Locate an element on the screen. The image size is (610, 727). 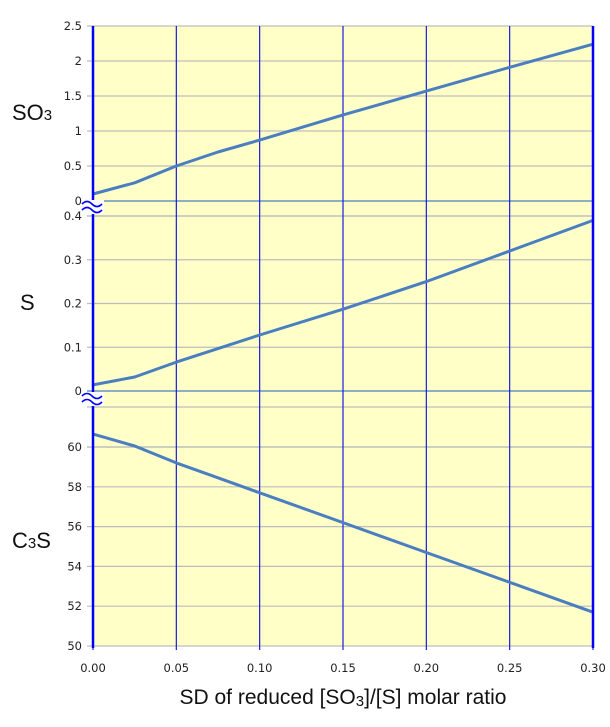
panel-label-c3s: C3S is located at coordinates (31, 540).